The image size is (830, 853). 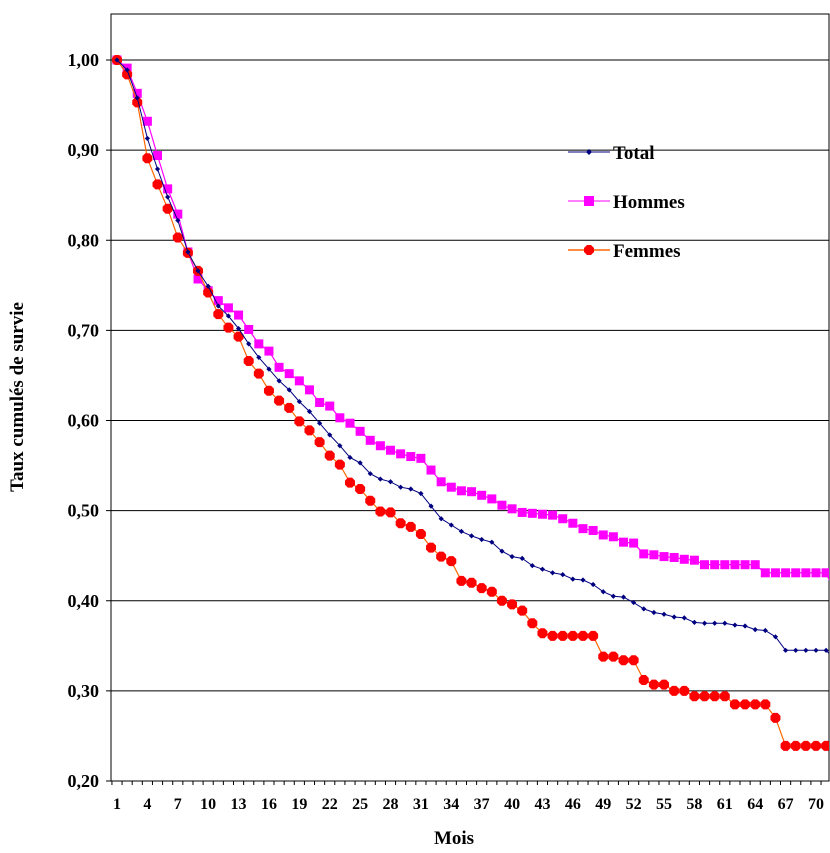 I want to click on y-tick-label: 0,90, so click(x=84, y=150).